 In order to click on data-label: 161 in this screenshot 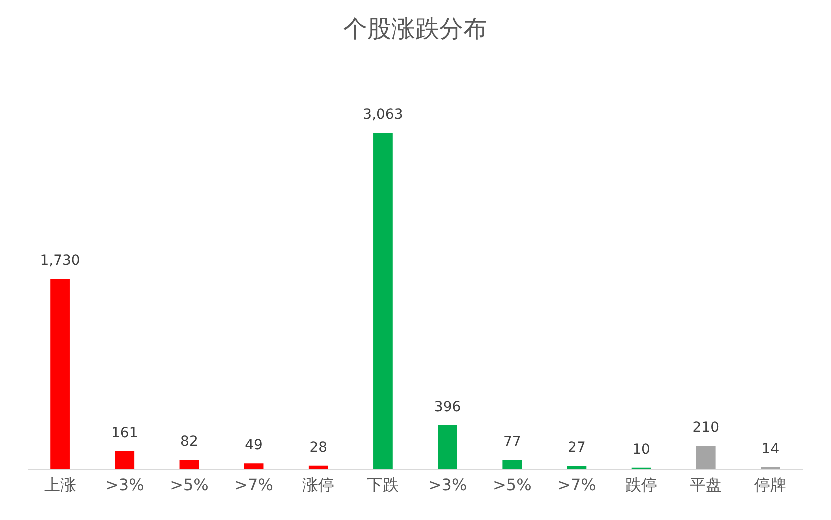, I will do `click(125, 433)`.